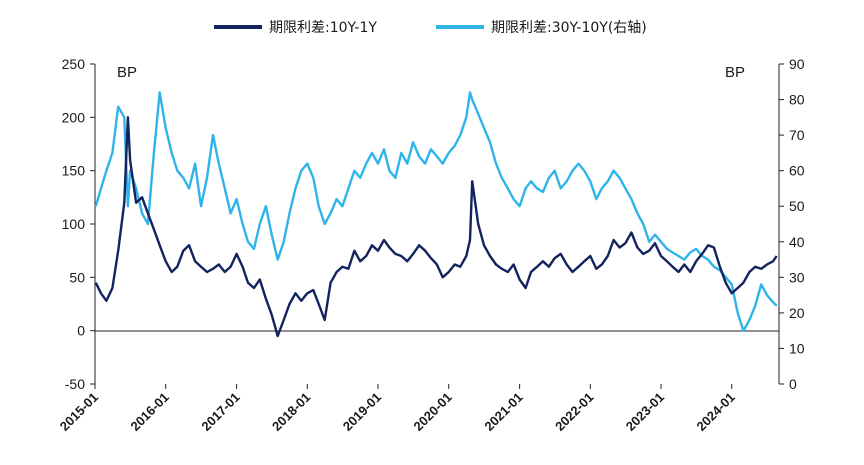 The image size is (864, 465). What do you see at coordinates (797, 171) in the screenshot?
I see `right-tick-label: 60` at bounding box center [797, 171].